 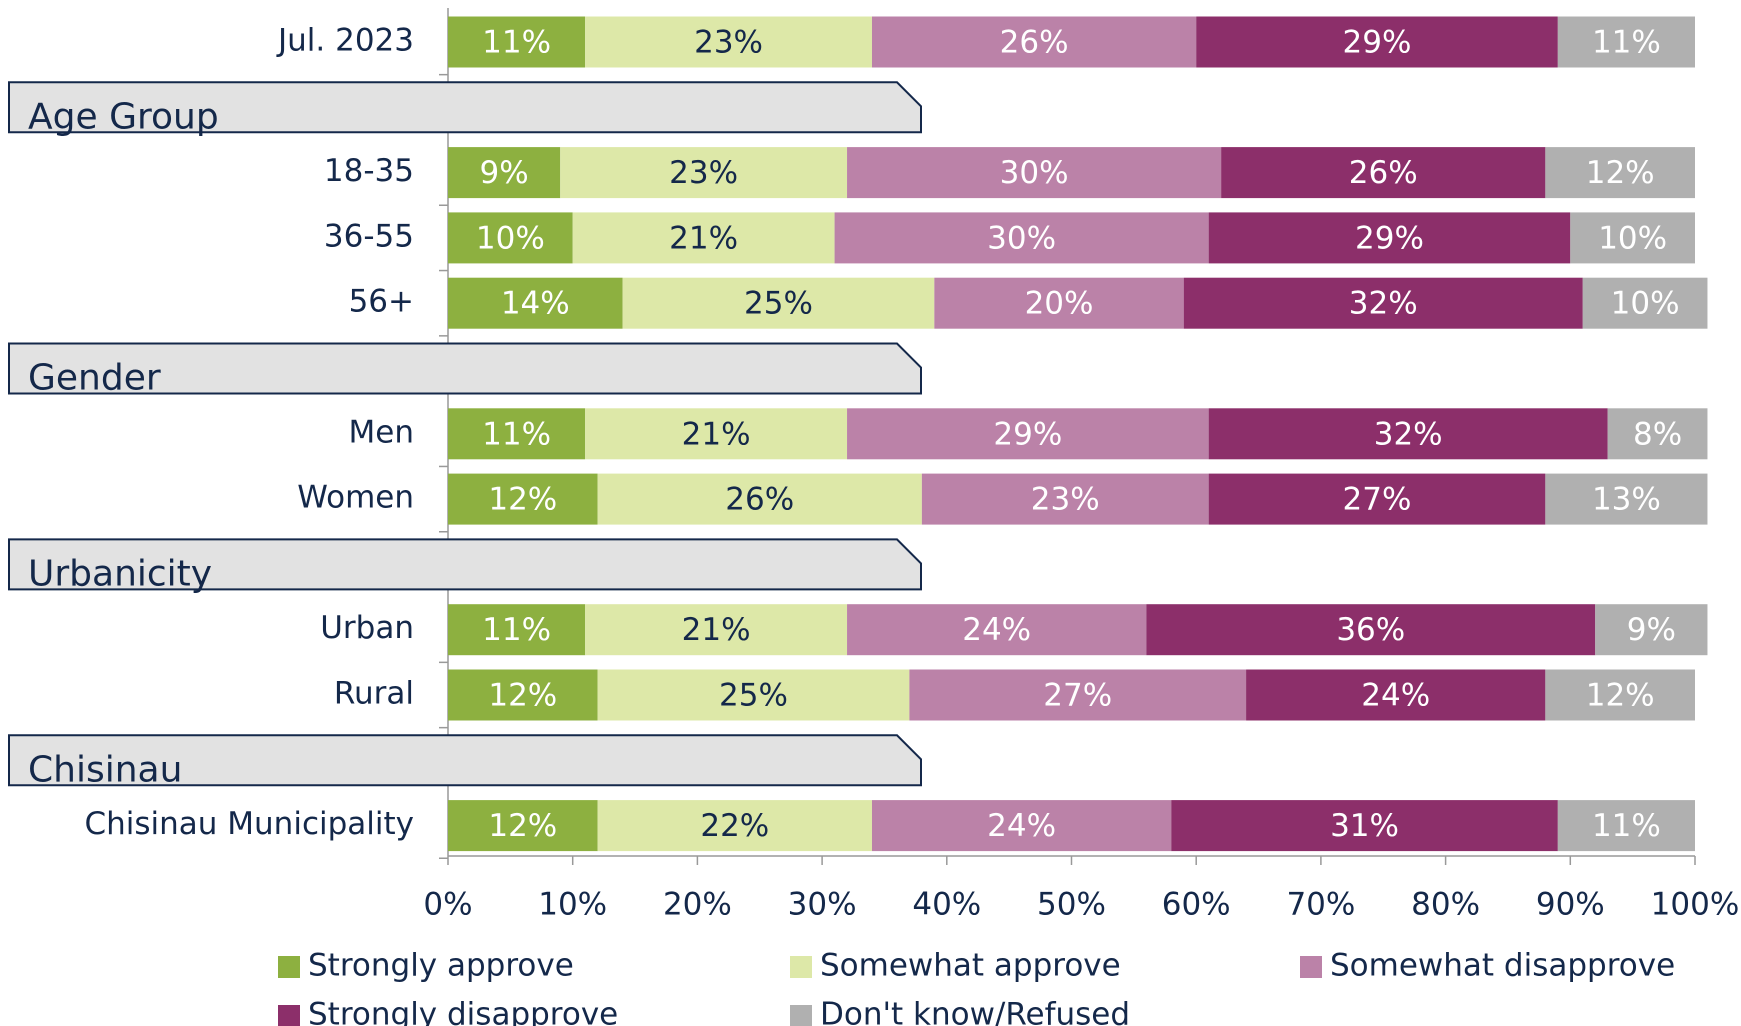 I want to click on data-label: 22%, so click(x=734, y=826).